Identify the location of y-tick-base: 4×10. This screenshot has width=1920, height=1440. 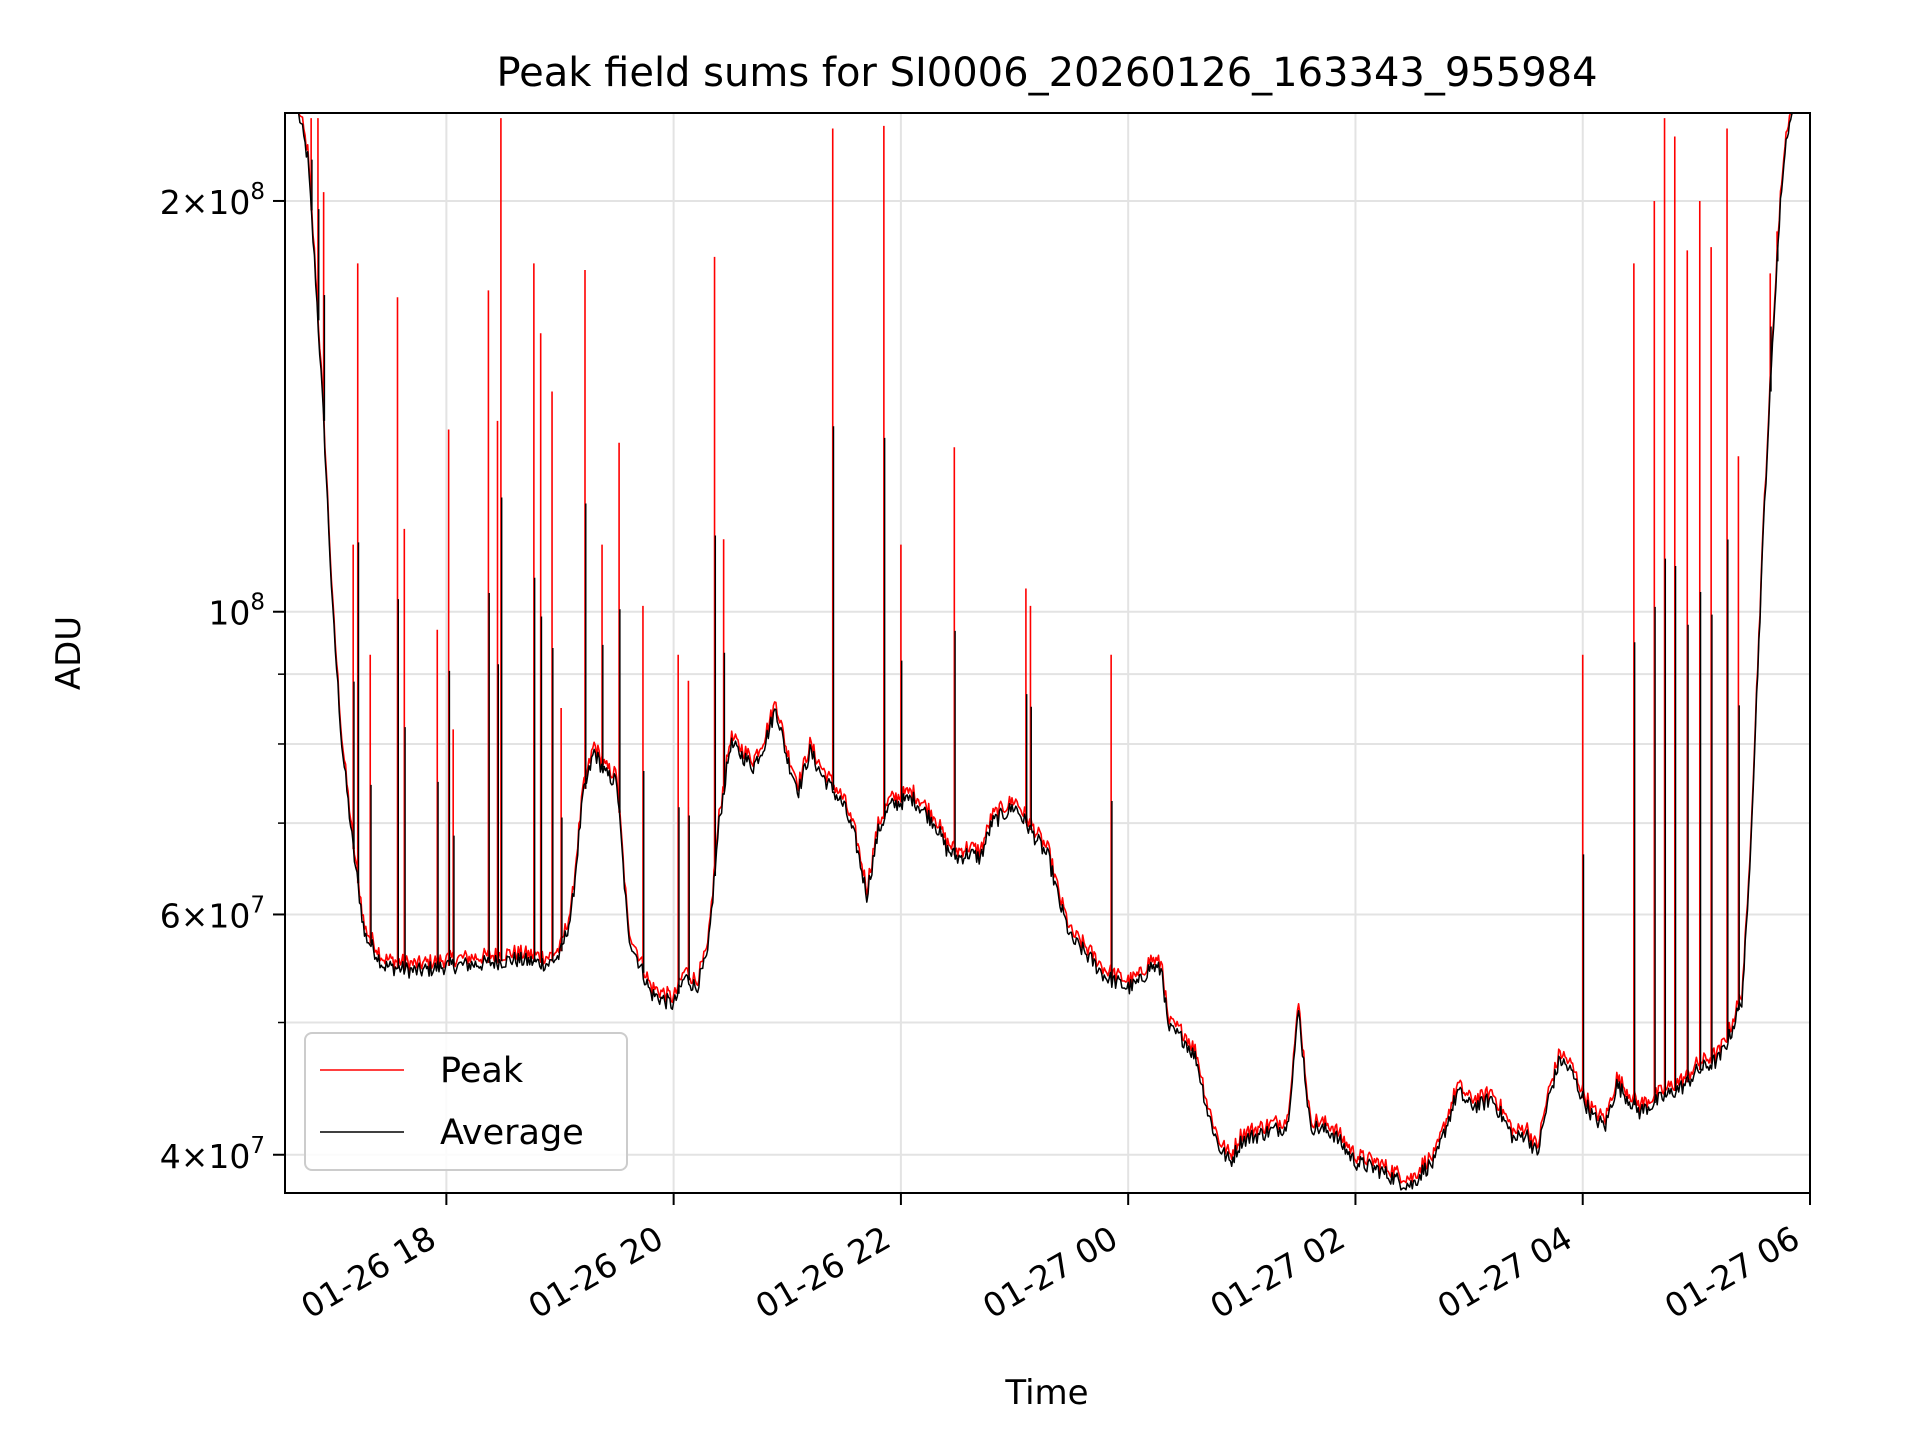
(205, 1156).